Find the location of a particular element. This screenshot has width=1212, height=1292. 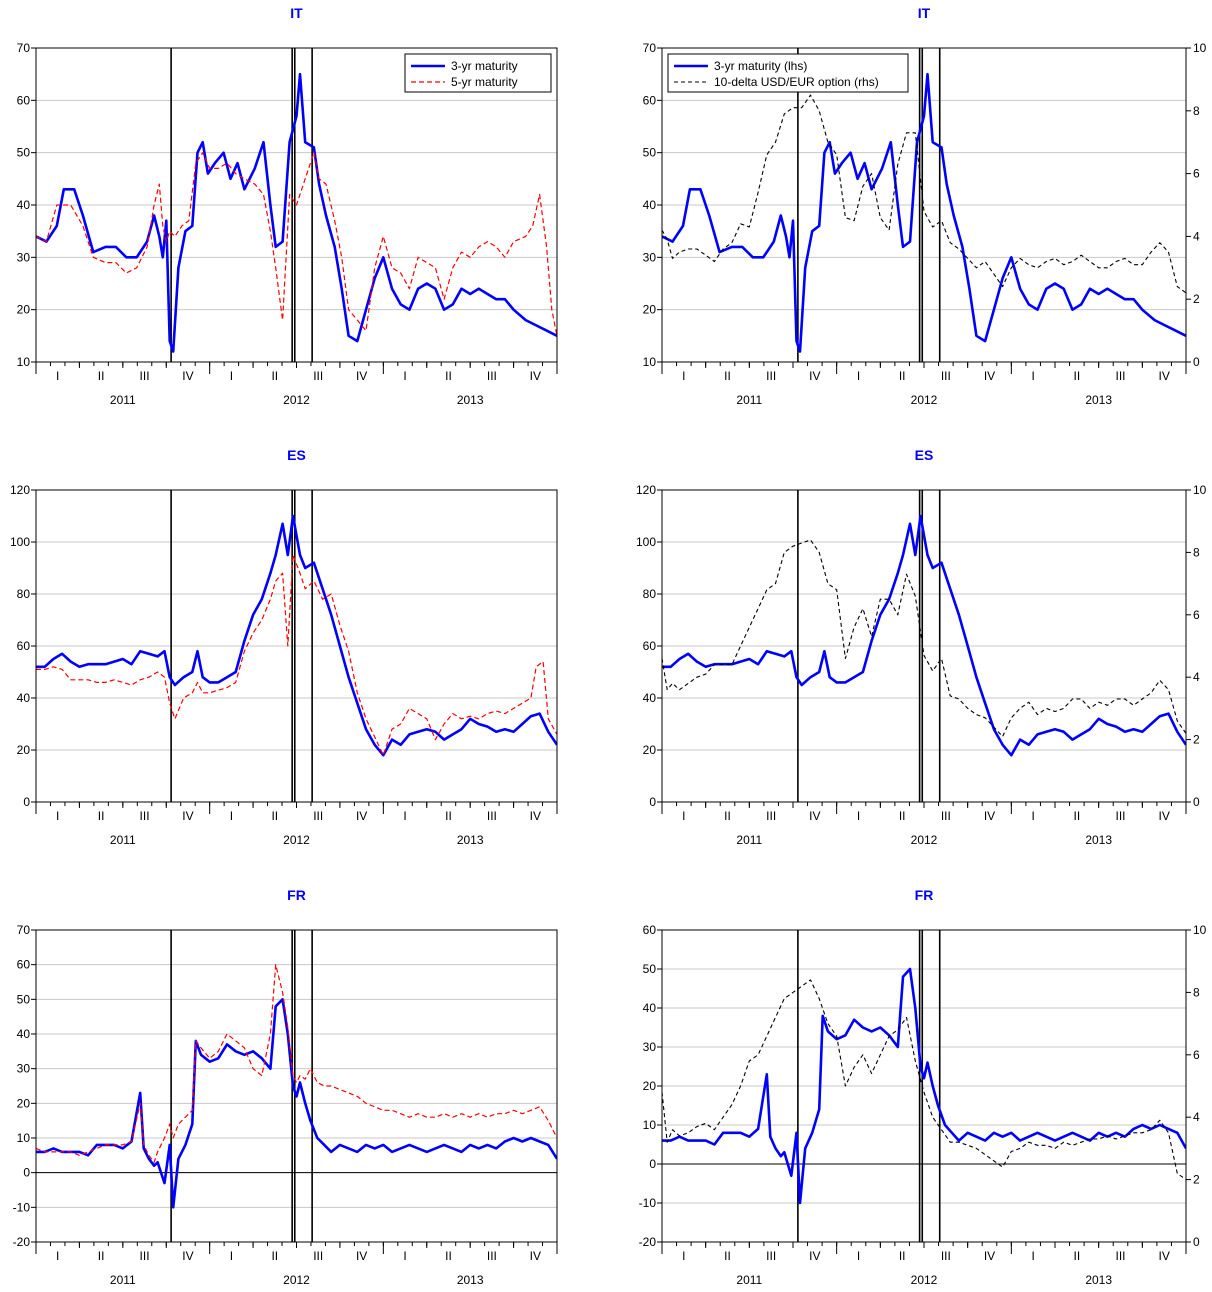

legend-label-1: 5-yr maturity is located at coordinates (484, 82).